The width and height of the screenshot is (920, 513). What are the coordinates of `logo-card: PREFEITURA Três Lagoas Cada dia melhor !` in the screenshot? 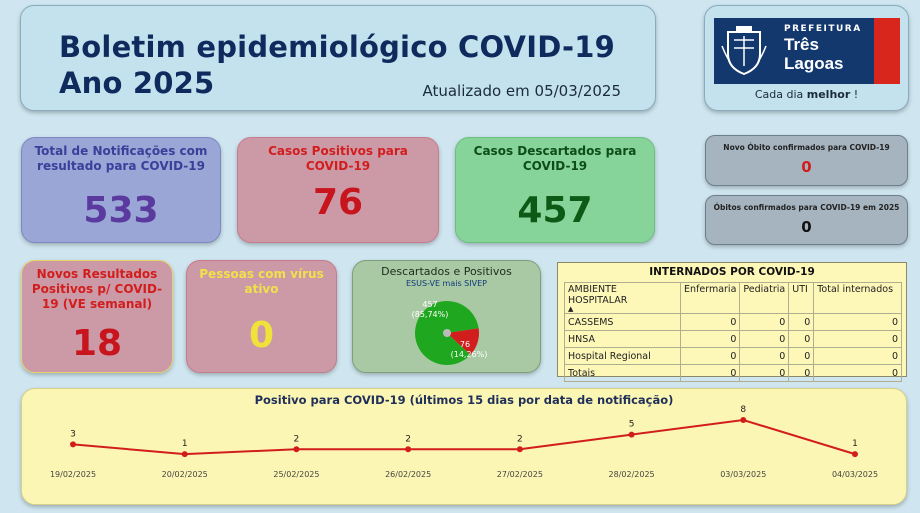 It's located at (806, 58).